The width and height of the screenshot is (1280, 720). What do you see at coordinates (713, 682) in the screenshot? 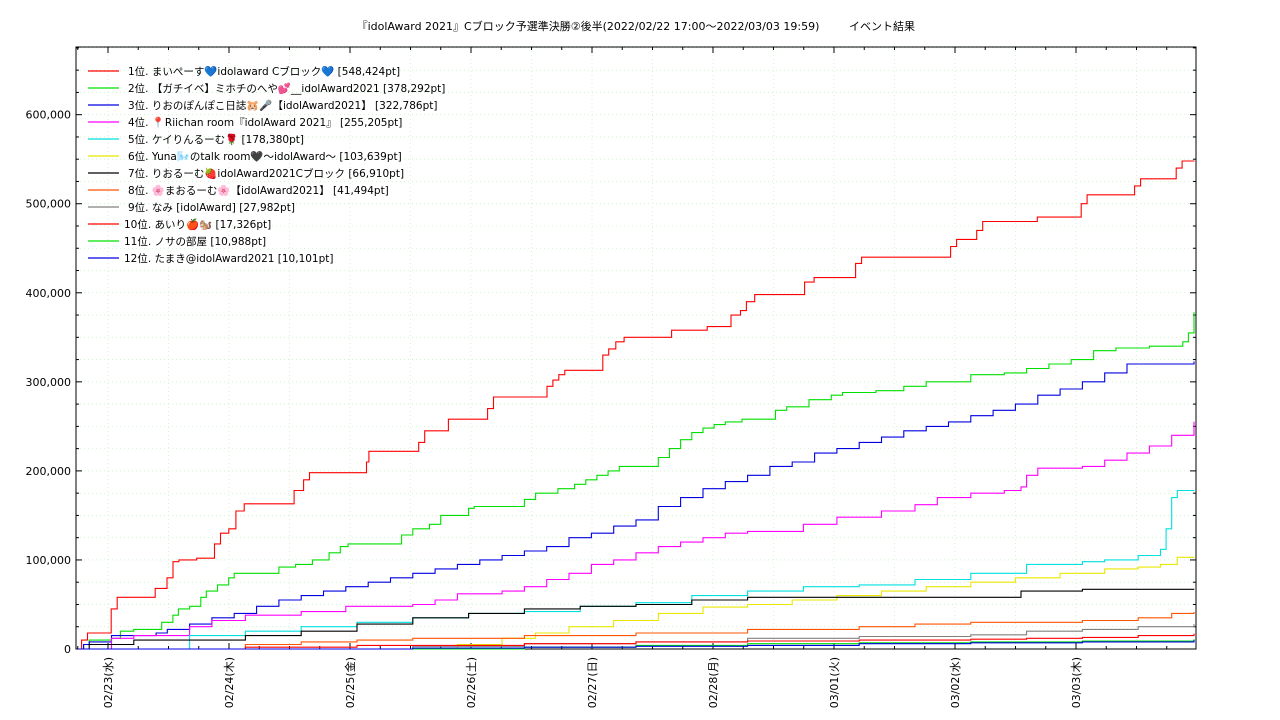
I see `x-tick-label: 02/28(月)` at bounding box center [713, 682].